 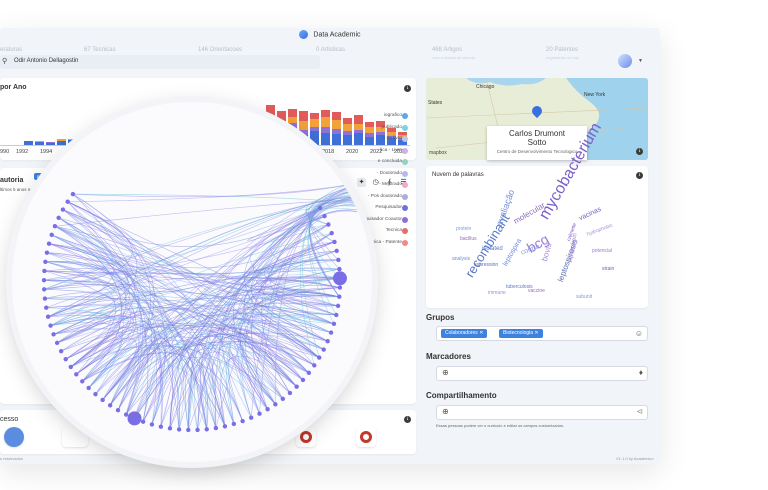 I want to click on legend-label: - Pos doutorado, so click(x=384, y=196).